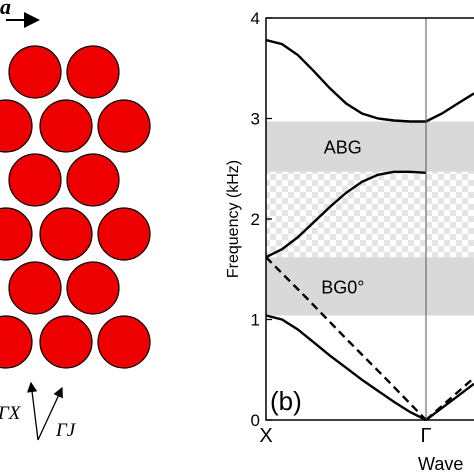  I want to click on y-tick-label: 4, so click(255, 18).